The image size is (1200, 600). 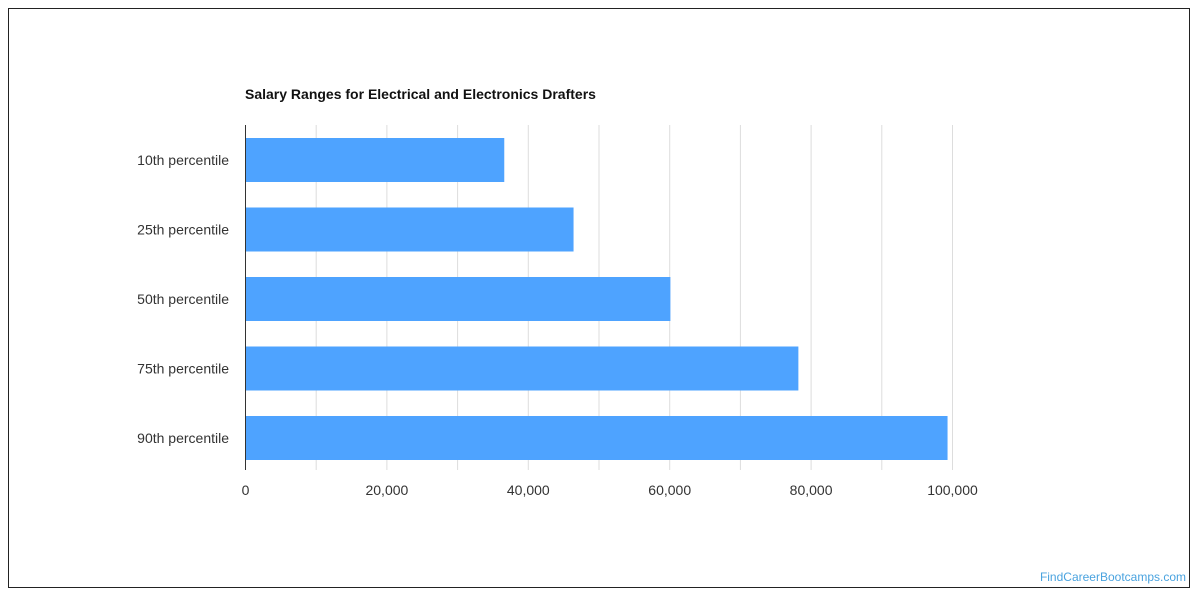 I want to click on category-label: 75th percentile, so click(x=183, y=369).